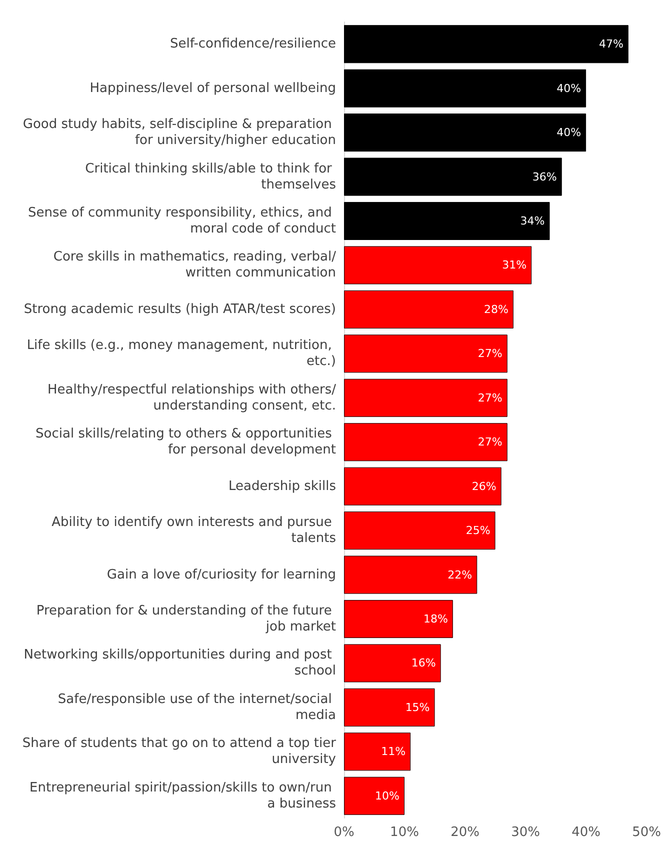  What do you see at coordinates (186, 619) in the screenshot?
I see `y-tick-label: Preparation for & understanding of the future job market` at bounding box center [186, 619].